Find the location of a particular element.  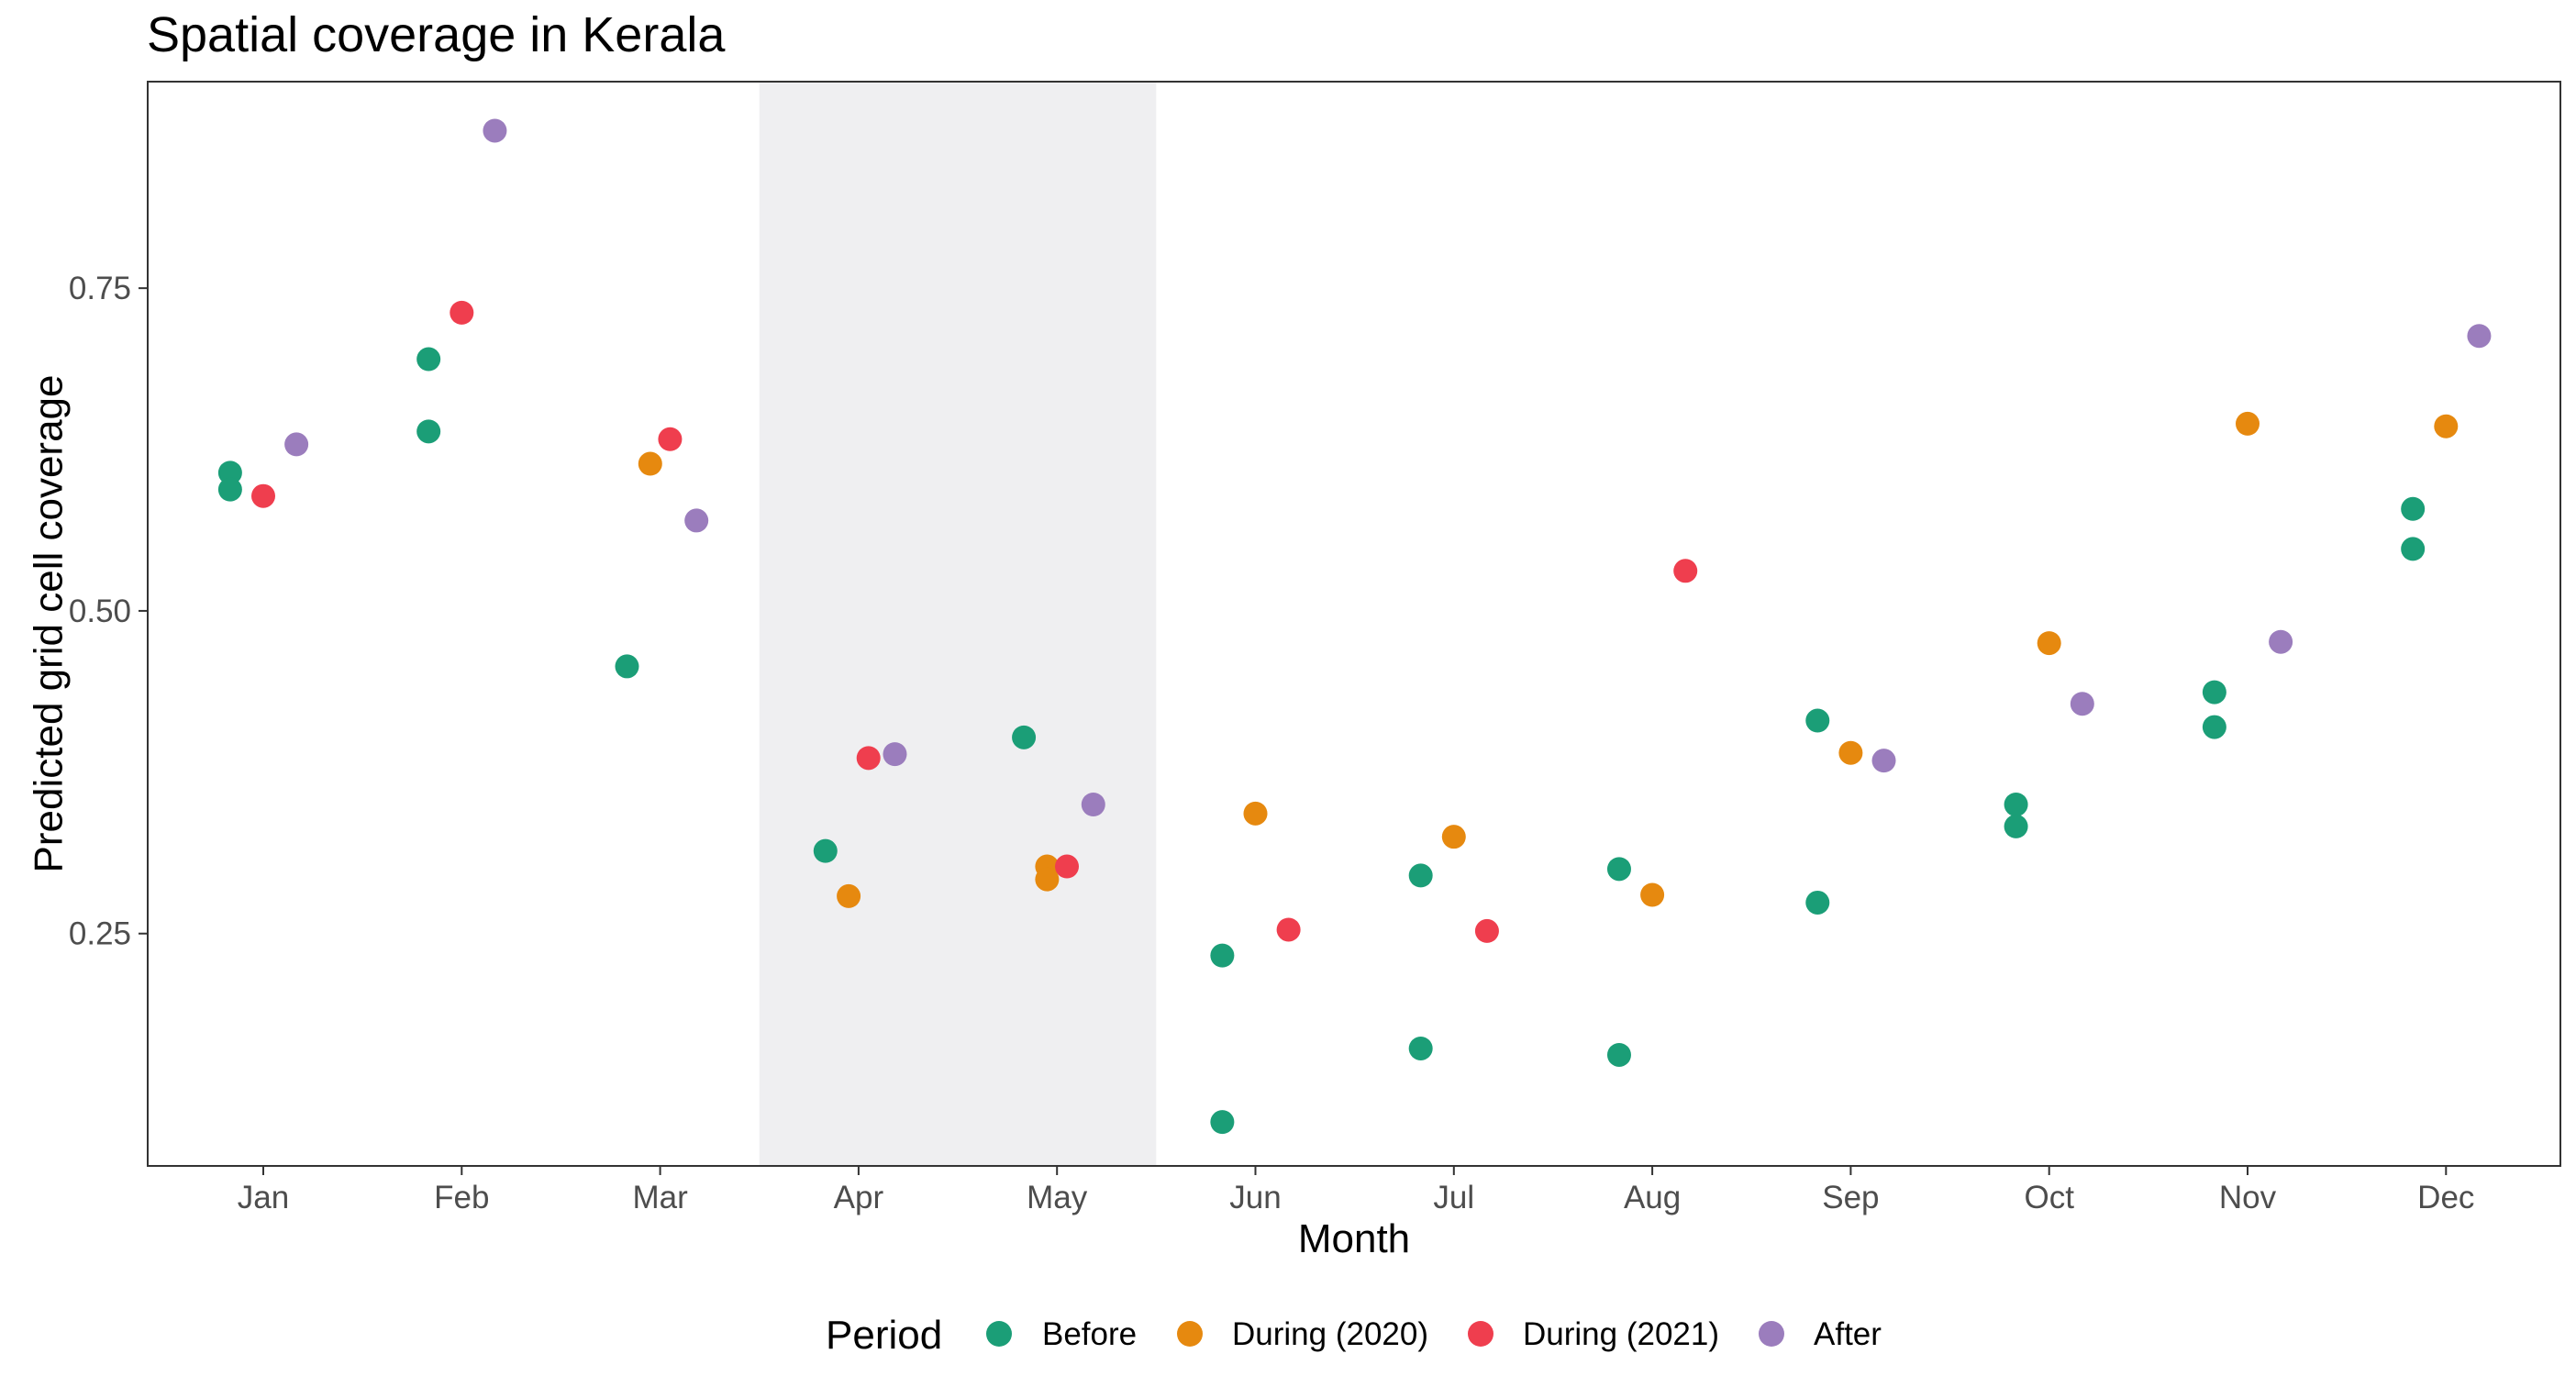

shaded-region is located at coordinates (958, 624).